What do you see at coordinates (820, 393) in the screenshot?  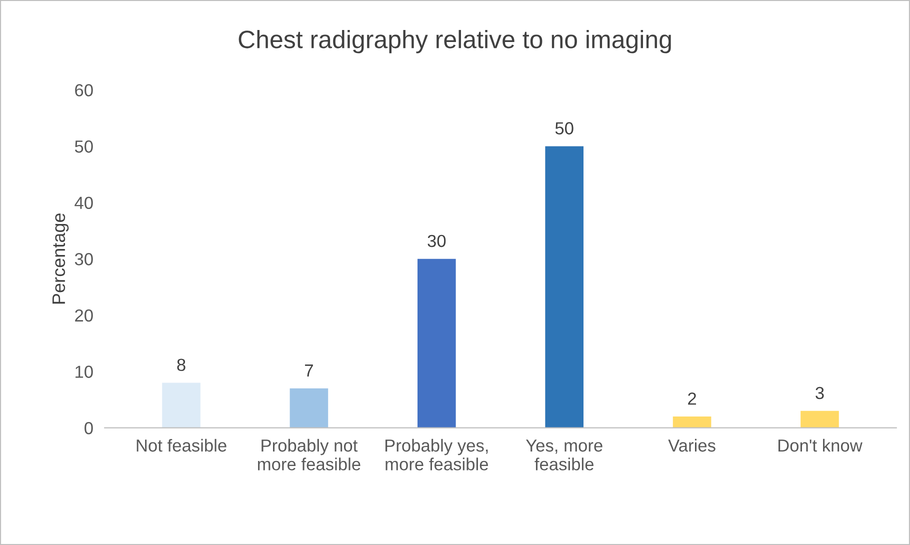 I see `data-label: 3` at bounding box center [820, 393].